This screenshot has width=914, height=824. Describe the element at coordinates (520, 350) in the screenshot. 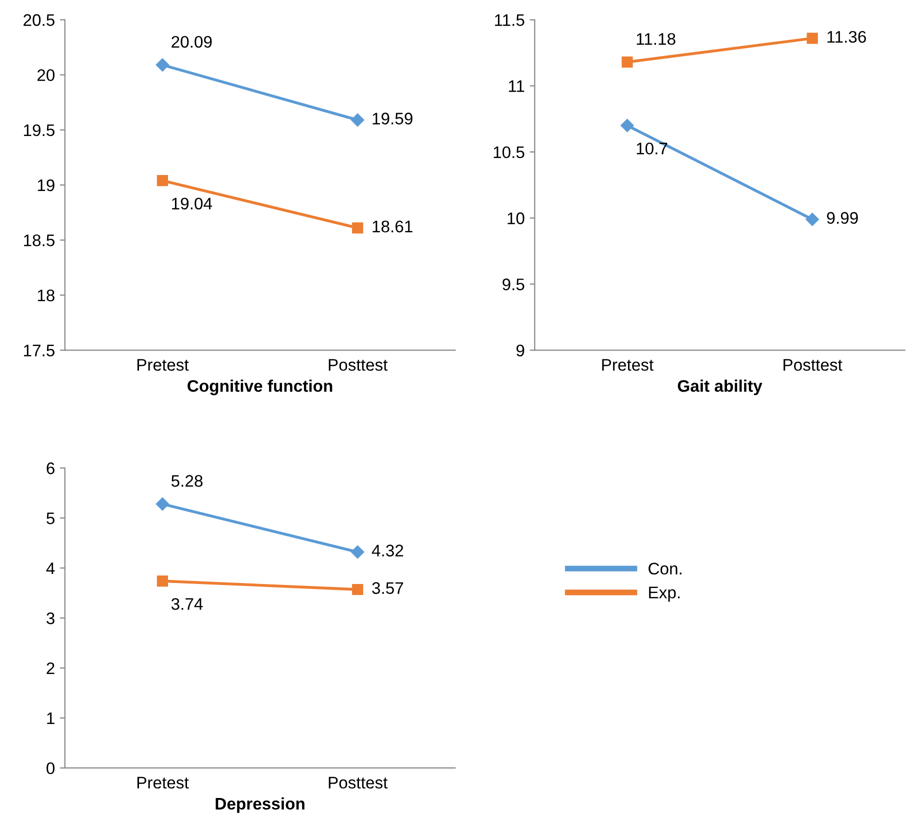

I see `y-tick-label: 9` at that location.